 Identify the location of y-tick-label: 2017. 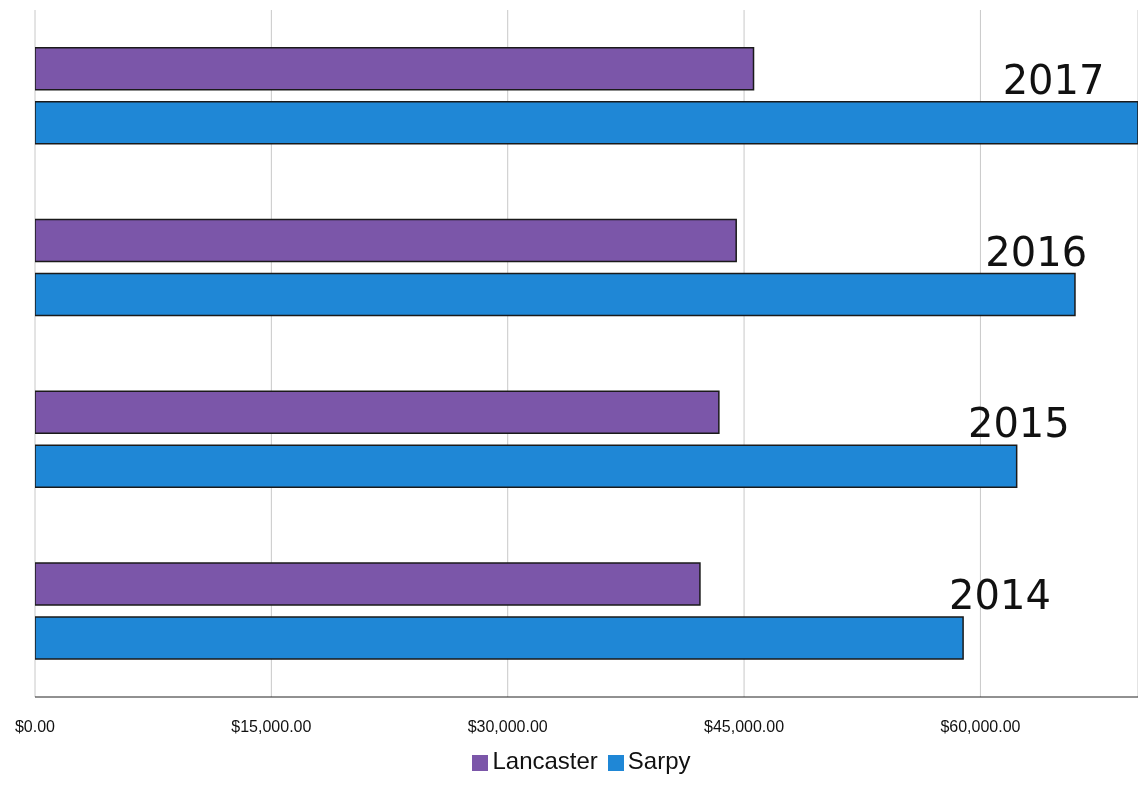
(1053, 79).